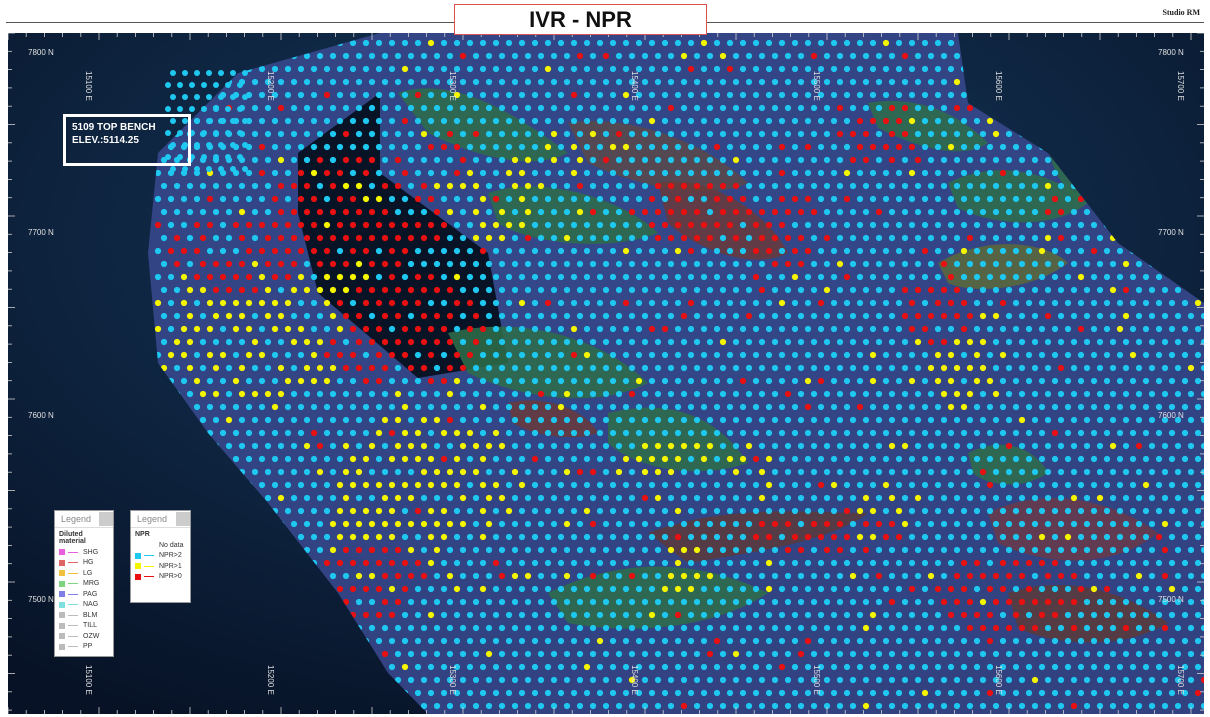 This screenshot has height=717, width=1210. Describe the element at coordinates (84, 552) in the screenshot. I see `legend-material-item: SHG` at that location.